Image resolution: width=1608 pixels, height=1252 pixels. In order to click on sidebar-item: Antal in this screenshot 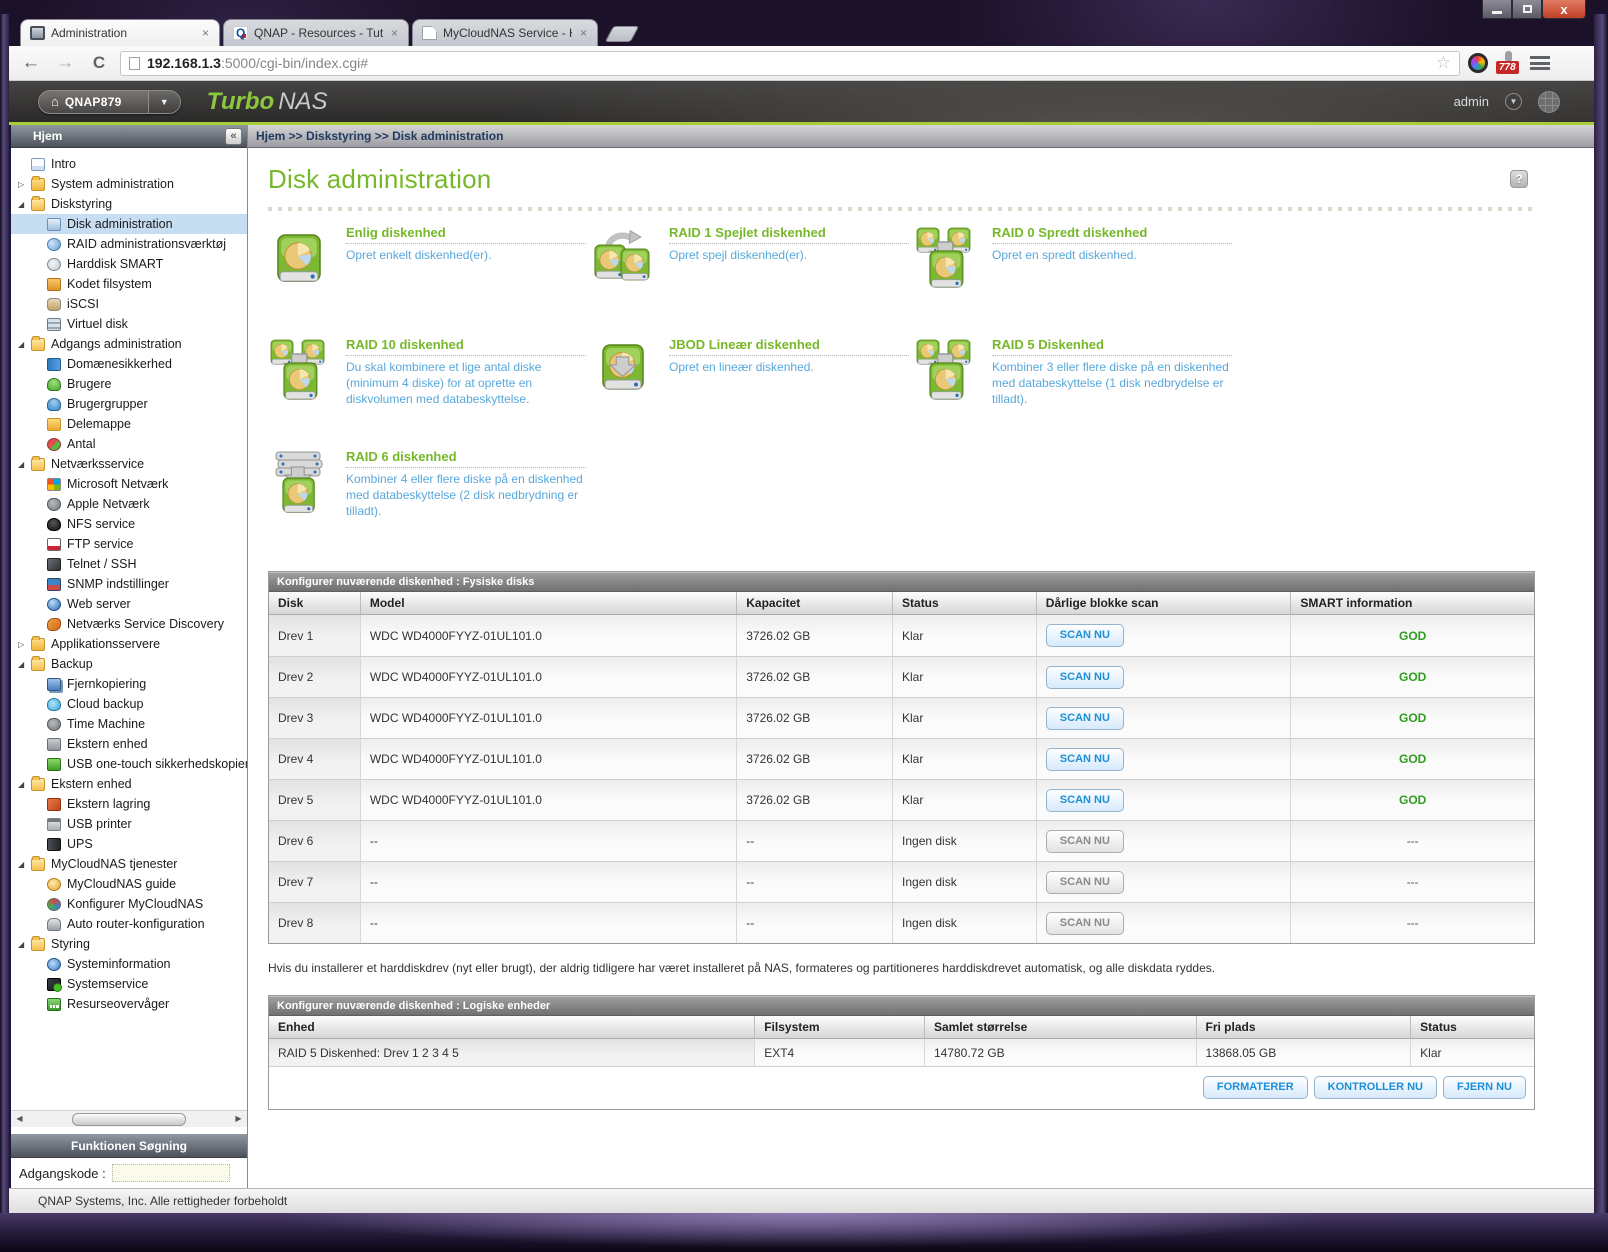, I will do `click(129, 444)`.